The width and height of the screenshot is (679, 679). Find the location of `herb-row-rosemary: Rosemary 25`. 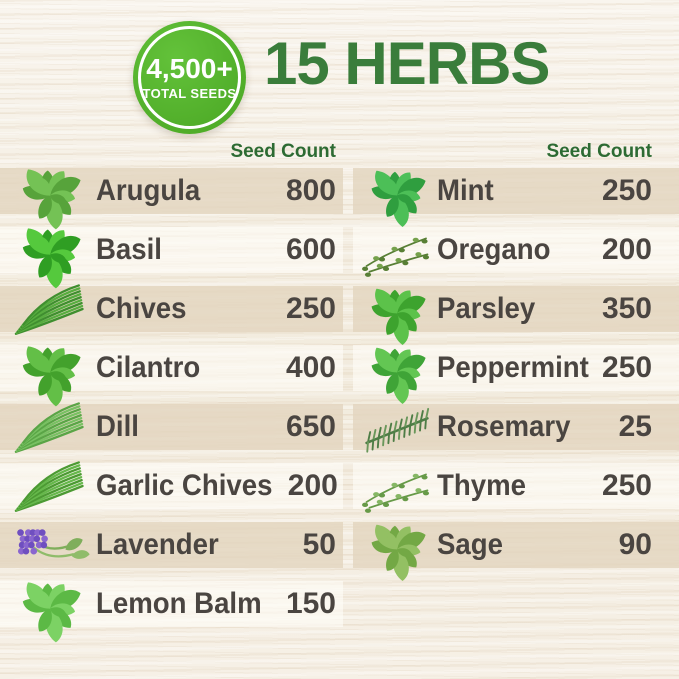

herb-row-rosemary: Rosemary 25 is located at coordinates (516, 428).